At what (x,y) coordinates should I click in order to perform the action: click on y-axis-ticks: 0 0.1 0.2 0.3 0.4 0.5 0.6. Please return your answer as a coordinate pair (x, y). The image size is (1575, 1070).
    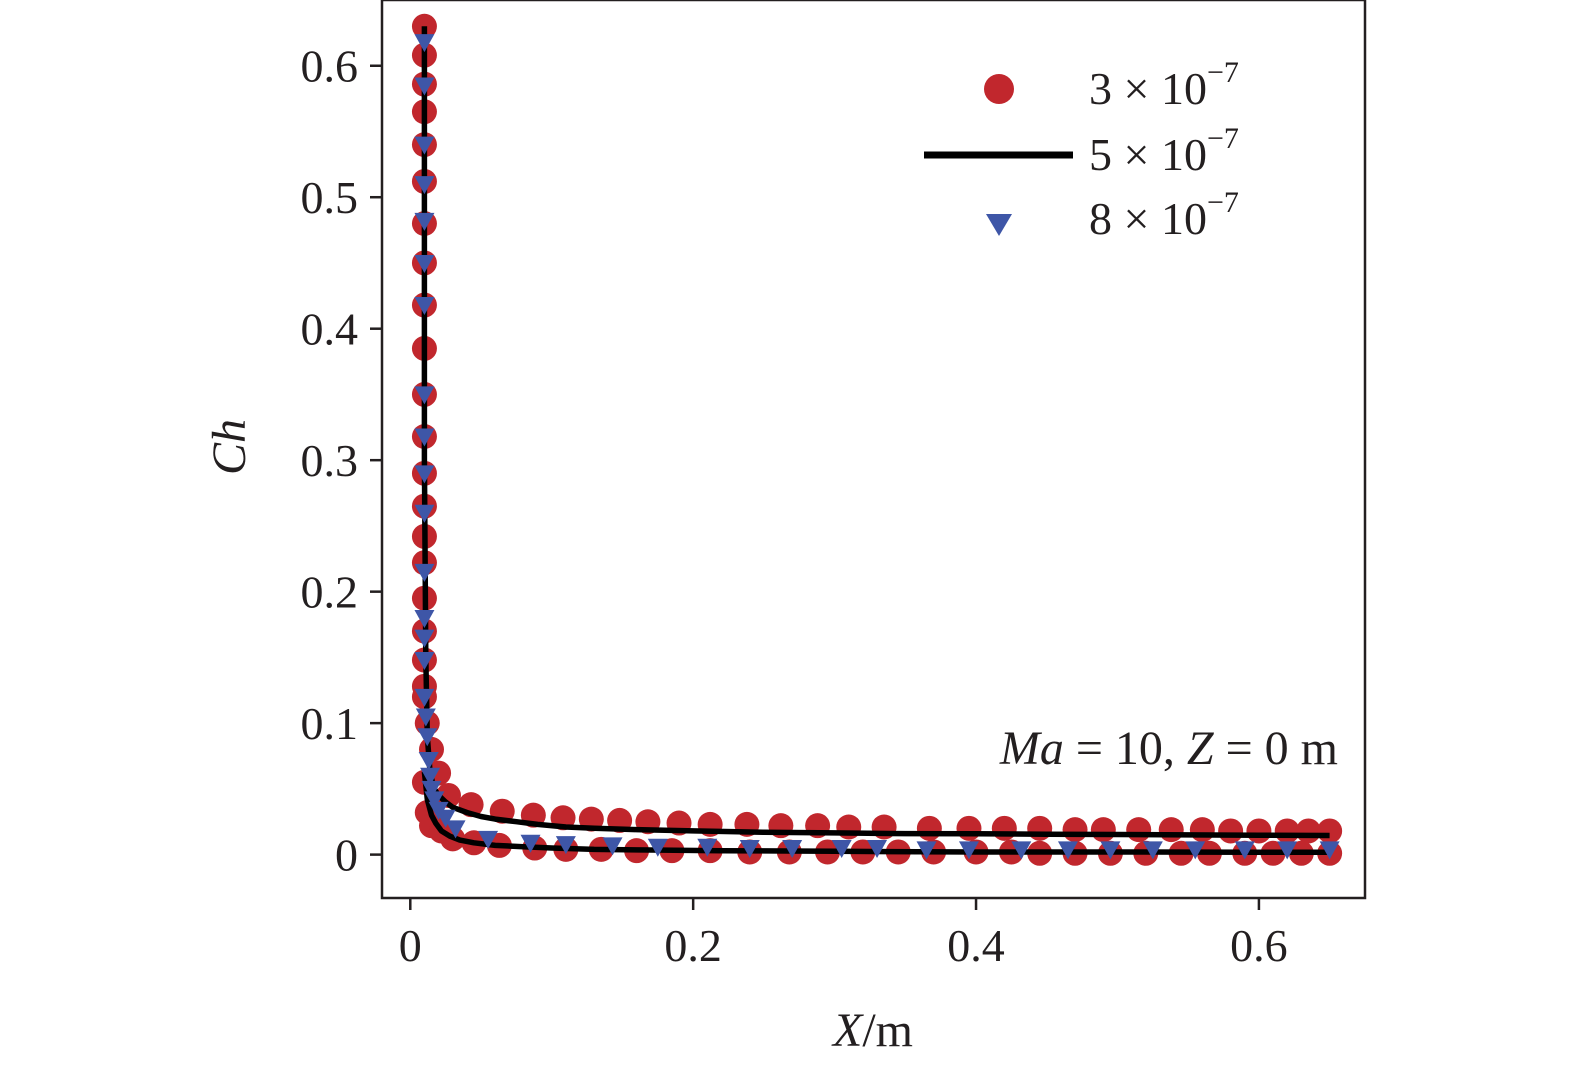
    Looking at the image, I should click on (341, 461).